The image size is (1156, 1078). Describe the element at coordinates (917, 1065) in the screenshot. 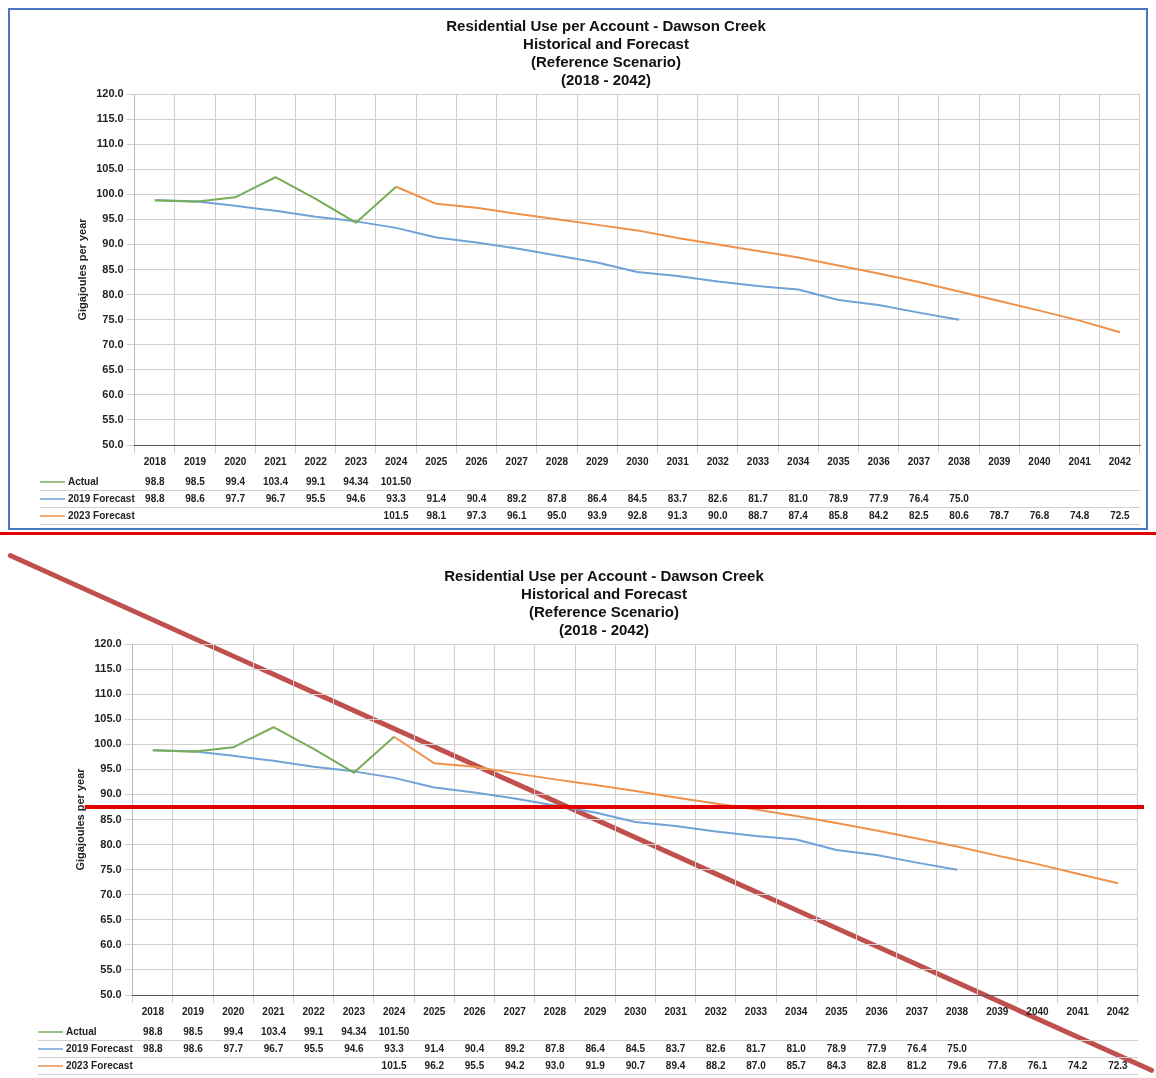

I see `data-label: 81.2` at that location.